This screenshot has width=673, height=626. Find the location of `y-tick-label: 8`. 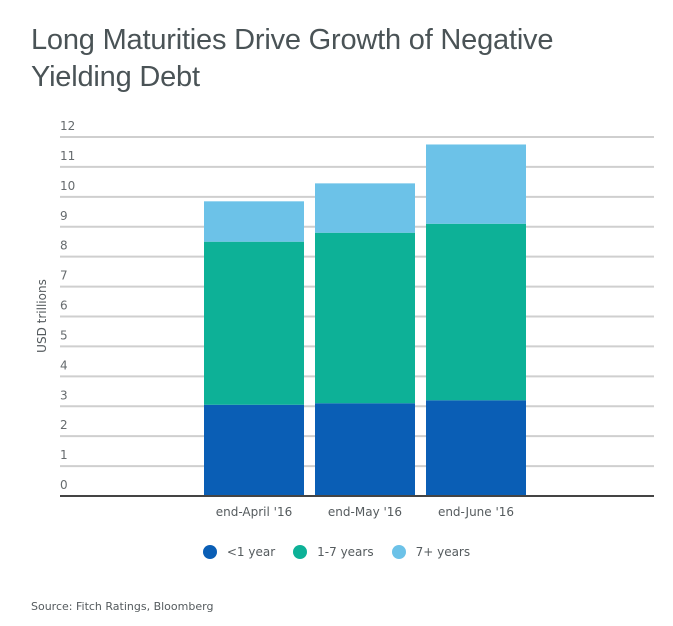

y-tick-label: 8 is located at coordinates (64, 246).